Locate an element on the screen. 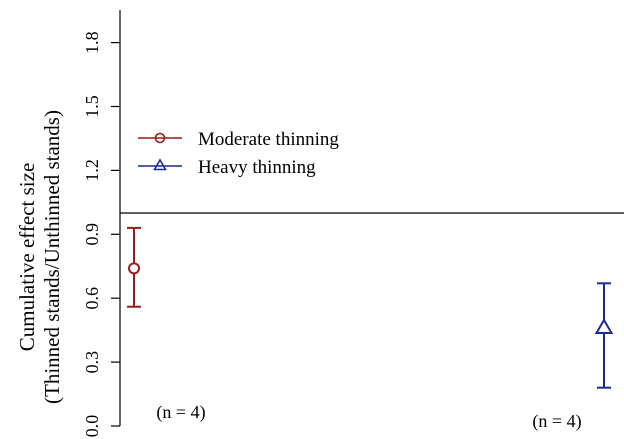  series-moderate is located at coordinates (134, 267).